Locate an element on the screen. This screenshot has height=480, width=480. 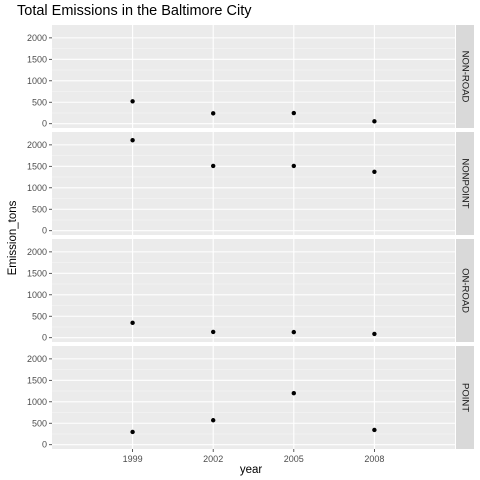
x-tick-label: 2002 is located at coordinates (213, 459).